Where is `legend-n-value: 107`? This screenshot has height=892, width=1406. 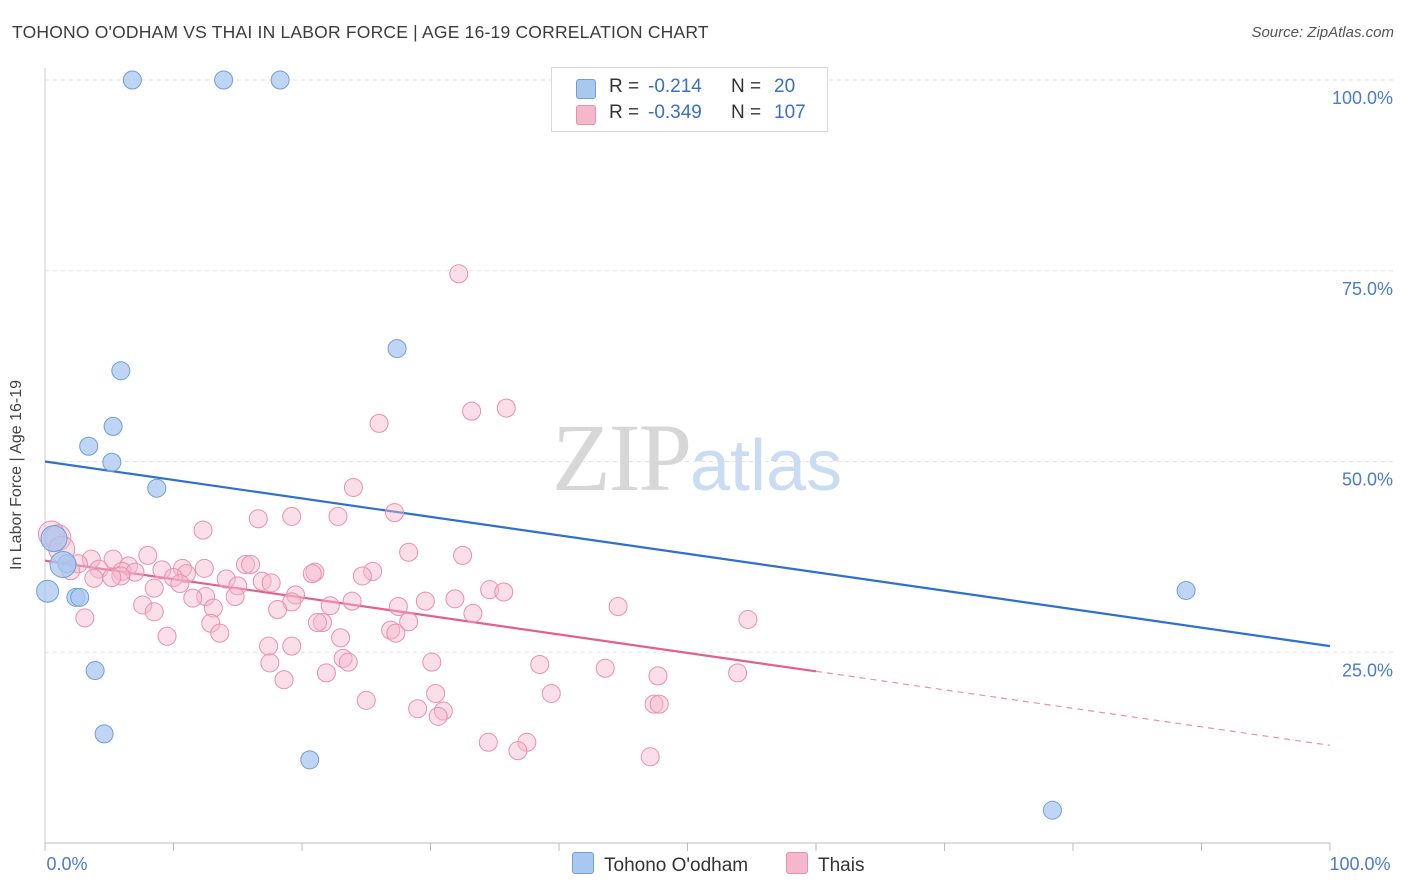 legend-n-value: 107 is located at coordinates (790, 112).